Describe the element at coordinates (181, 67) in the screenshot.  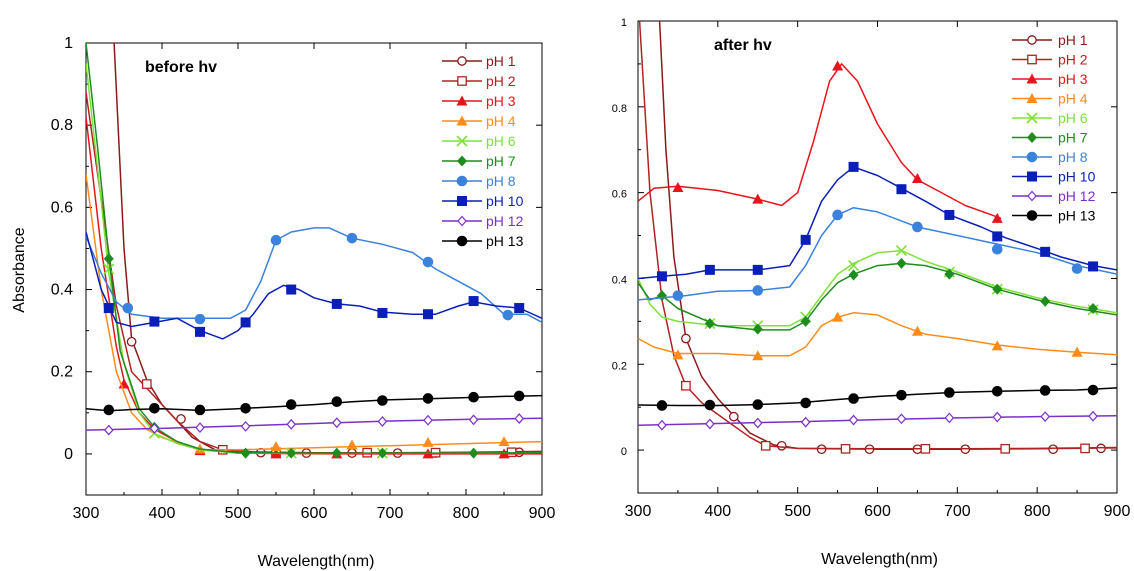
I see `chart-title: before hv` at that location.